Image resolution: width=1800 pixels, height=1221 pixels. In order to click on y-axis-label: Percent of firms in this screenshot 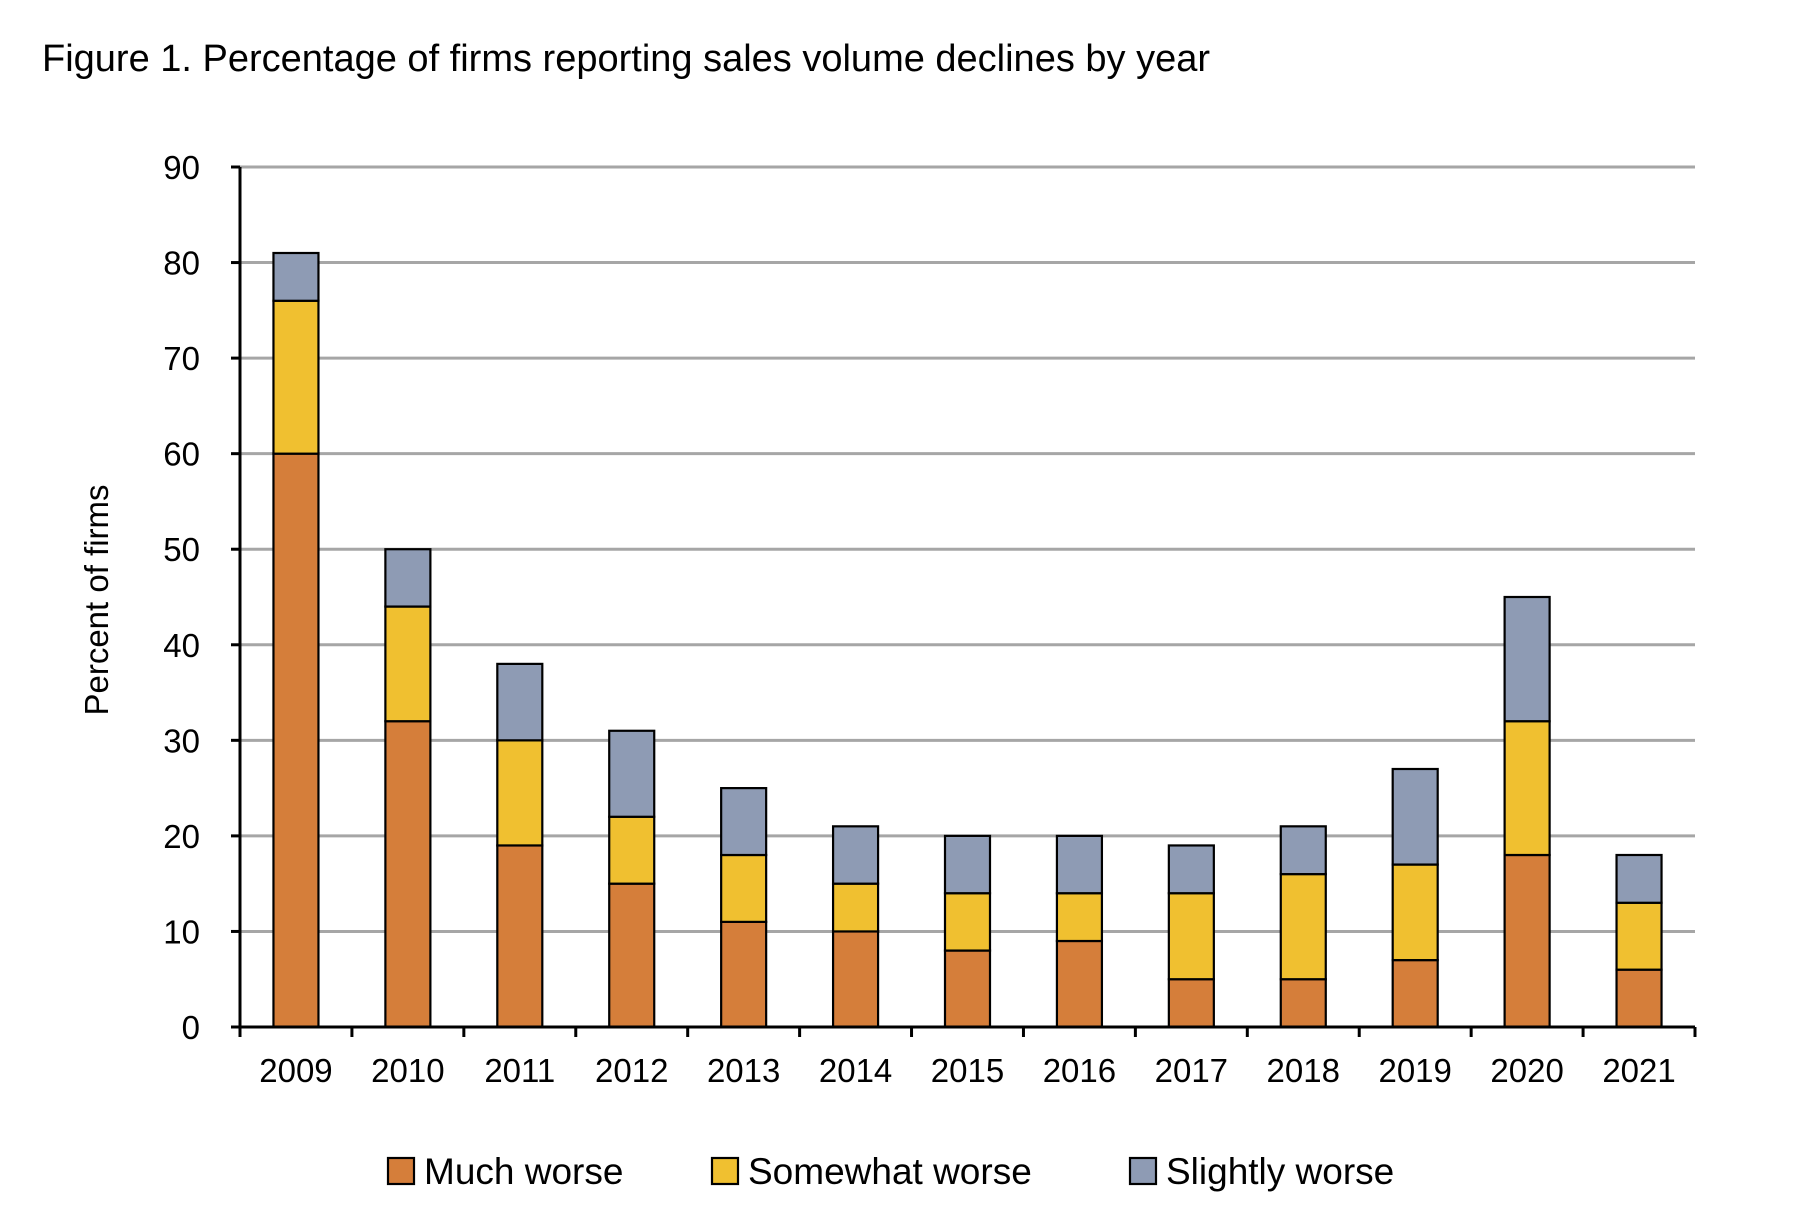, I will do `click(96, 599)`.